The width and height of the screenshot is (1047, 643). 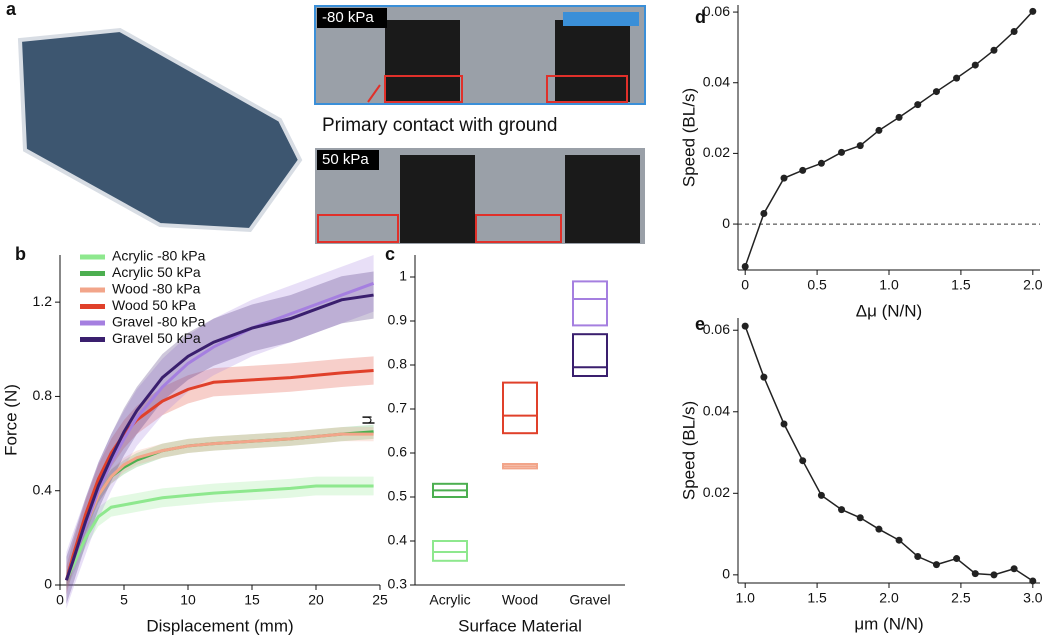 What do you see at coordinates (520, 625) in the screenshot?
I see `x-axis-label: Surface Material` at bounding box center [520, 625].